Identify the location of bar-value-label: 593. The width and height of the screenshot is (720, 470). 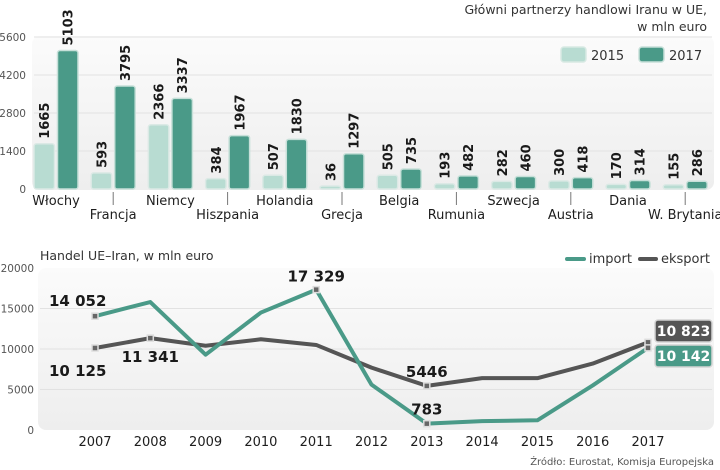
(102, 154).